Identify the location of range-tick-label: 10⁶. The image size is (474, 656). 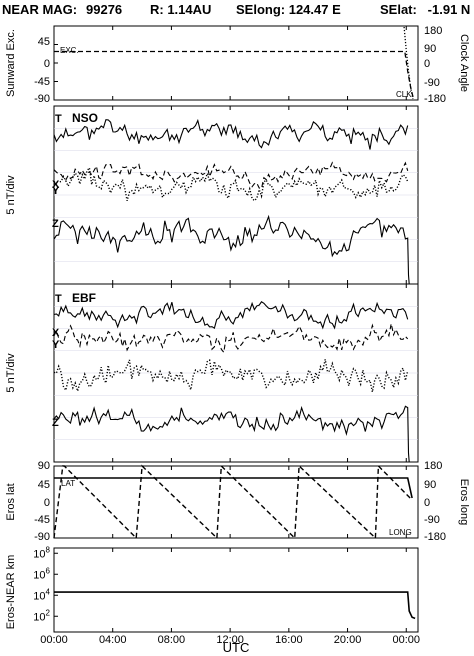
(41, 573).